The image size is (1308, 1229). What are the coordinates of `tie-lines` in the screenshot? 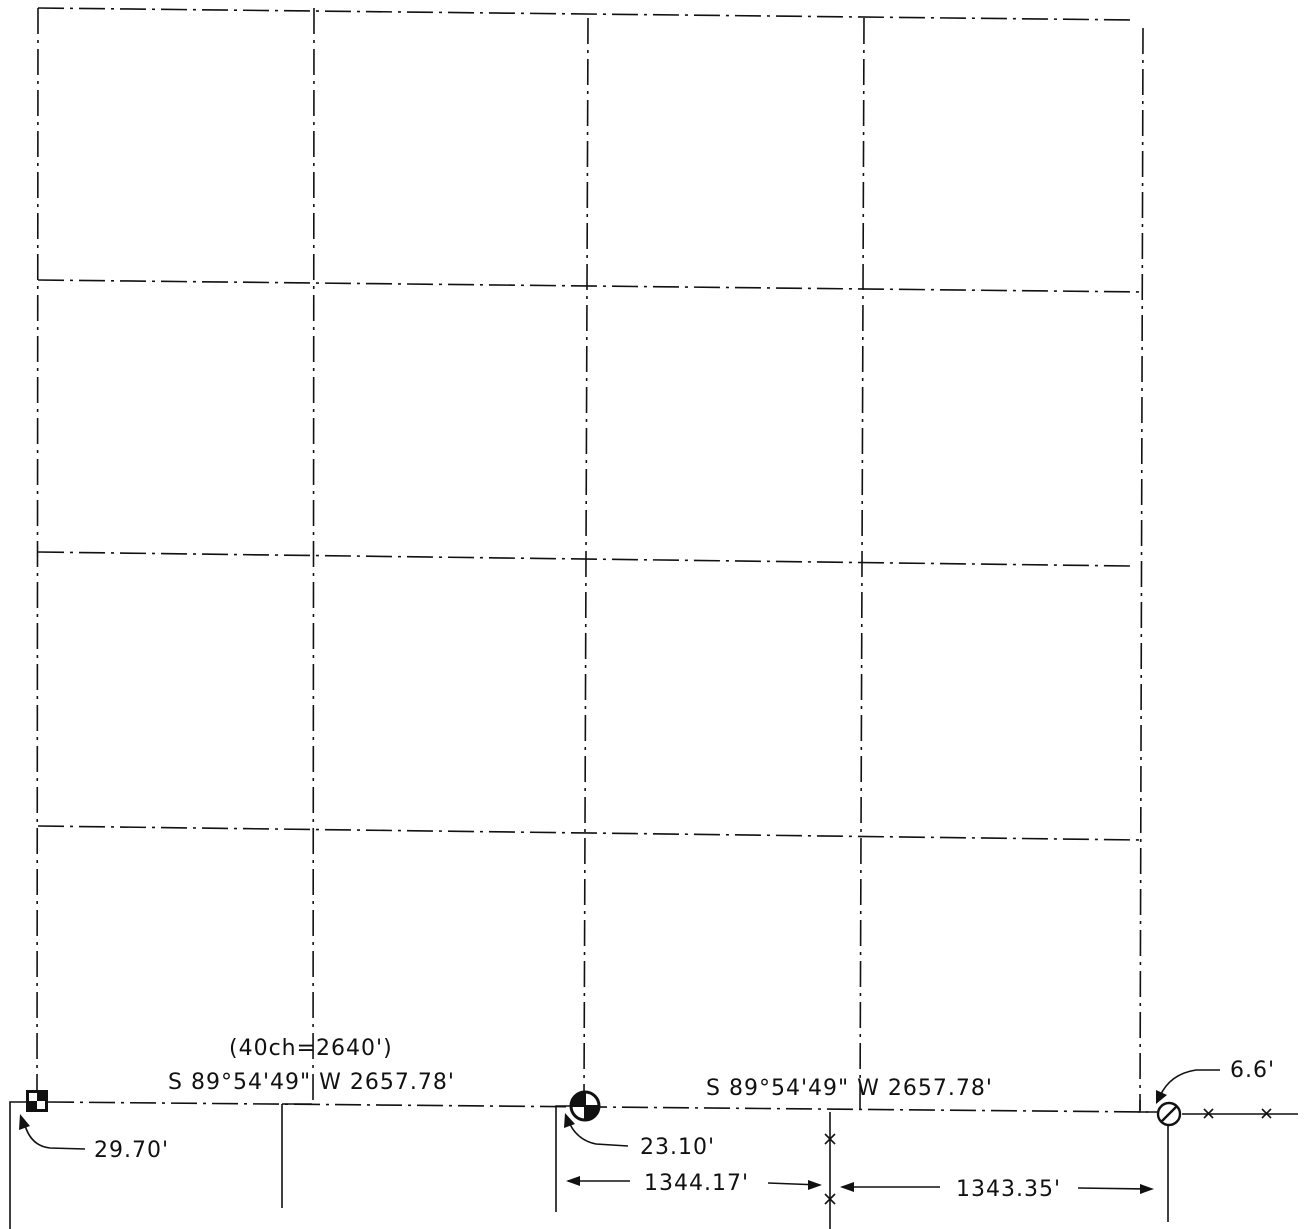 It's located at (653, 1164).